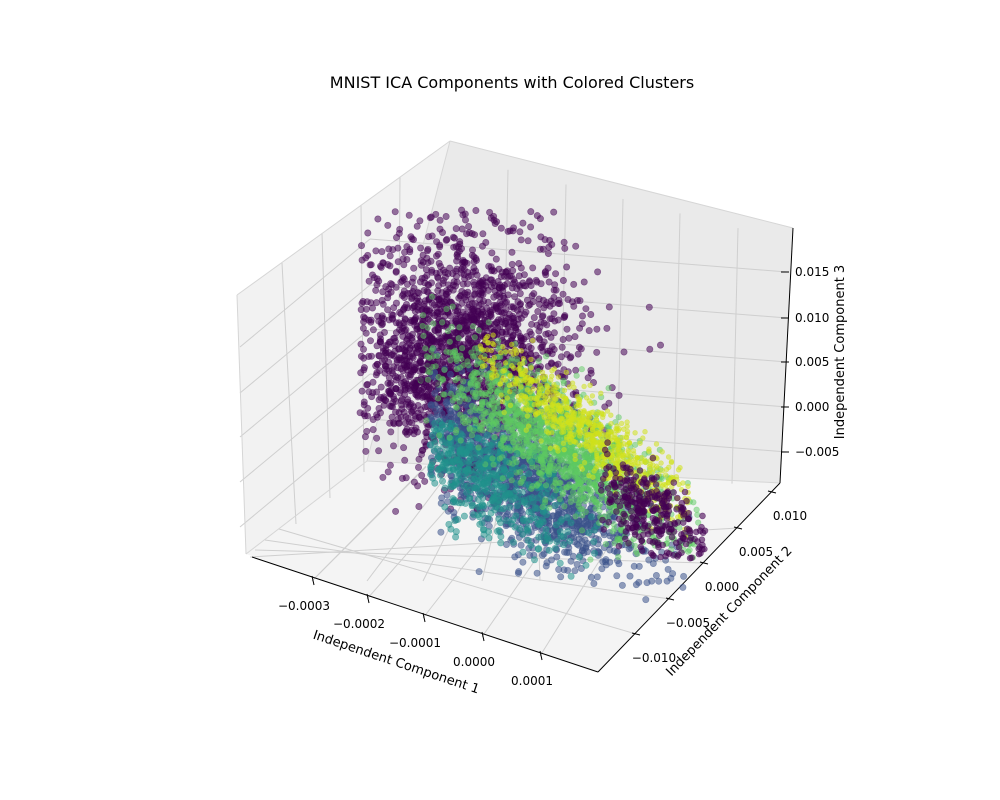 The image size is (1000, 800). What do you see at coordinates (722, 587) in the screenshot?
I see `y-tick-label: 0.000` at bounding box center [722, 587].